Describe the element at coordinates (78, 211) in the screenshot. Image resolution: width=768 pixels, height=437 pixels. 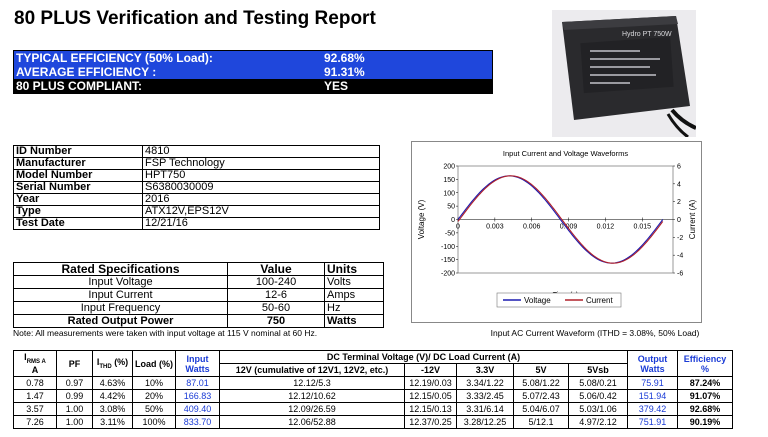
I see `info-key: Type` at that location.